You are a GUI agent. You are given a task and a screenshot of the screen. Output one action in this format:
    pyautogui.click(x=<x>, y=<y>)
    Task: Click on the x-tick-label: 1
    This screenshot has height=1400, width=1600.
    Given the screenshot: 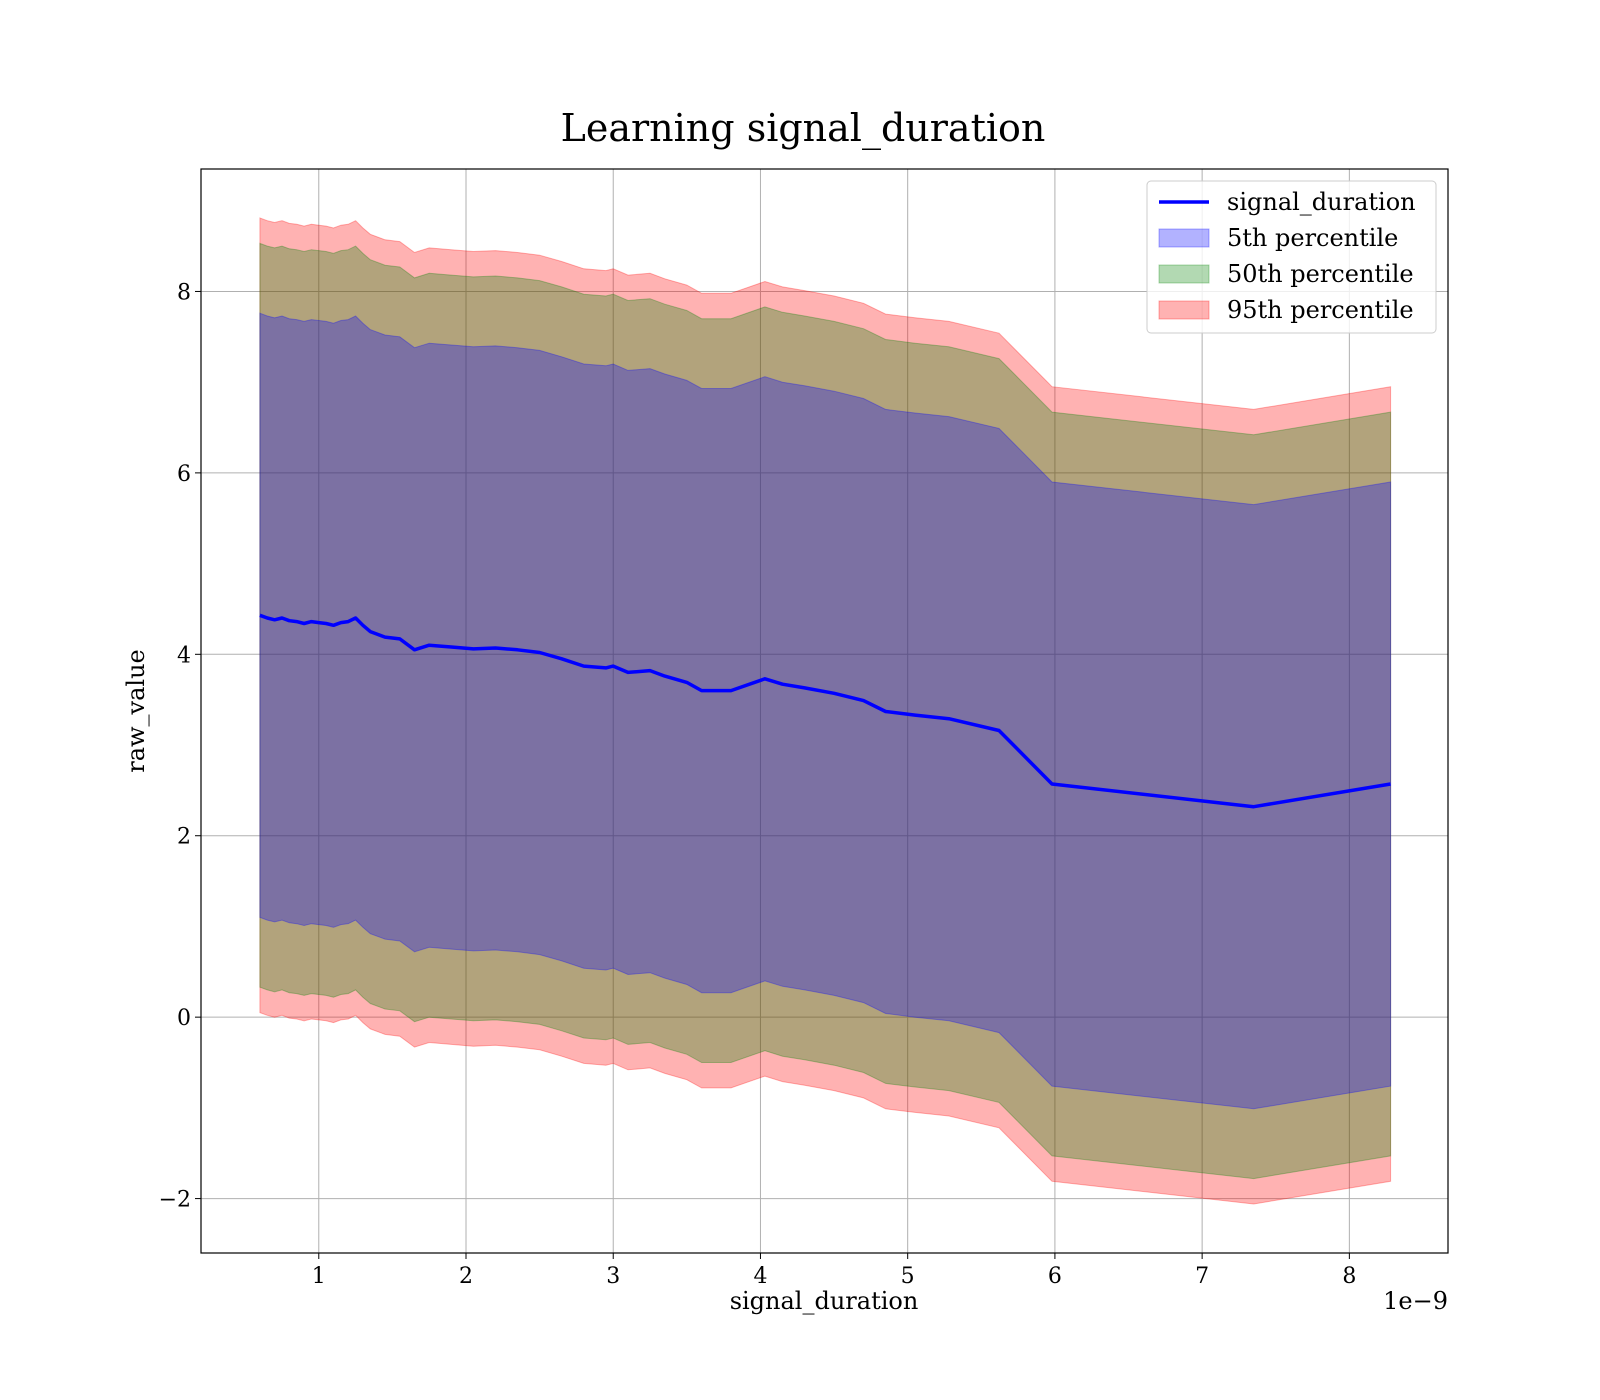 What is the action you would take?
    pyautogui.click(x=319, y=1276)
    